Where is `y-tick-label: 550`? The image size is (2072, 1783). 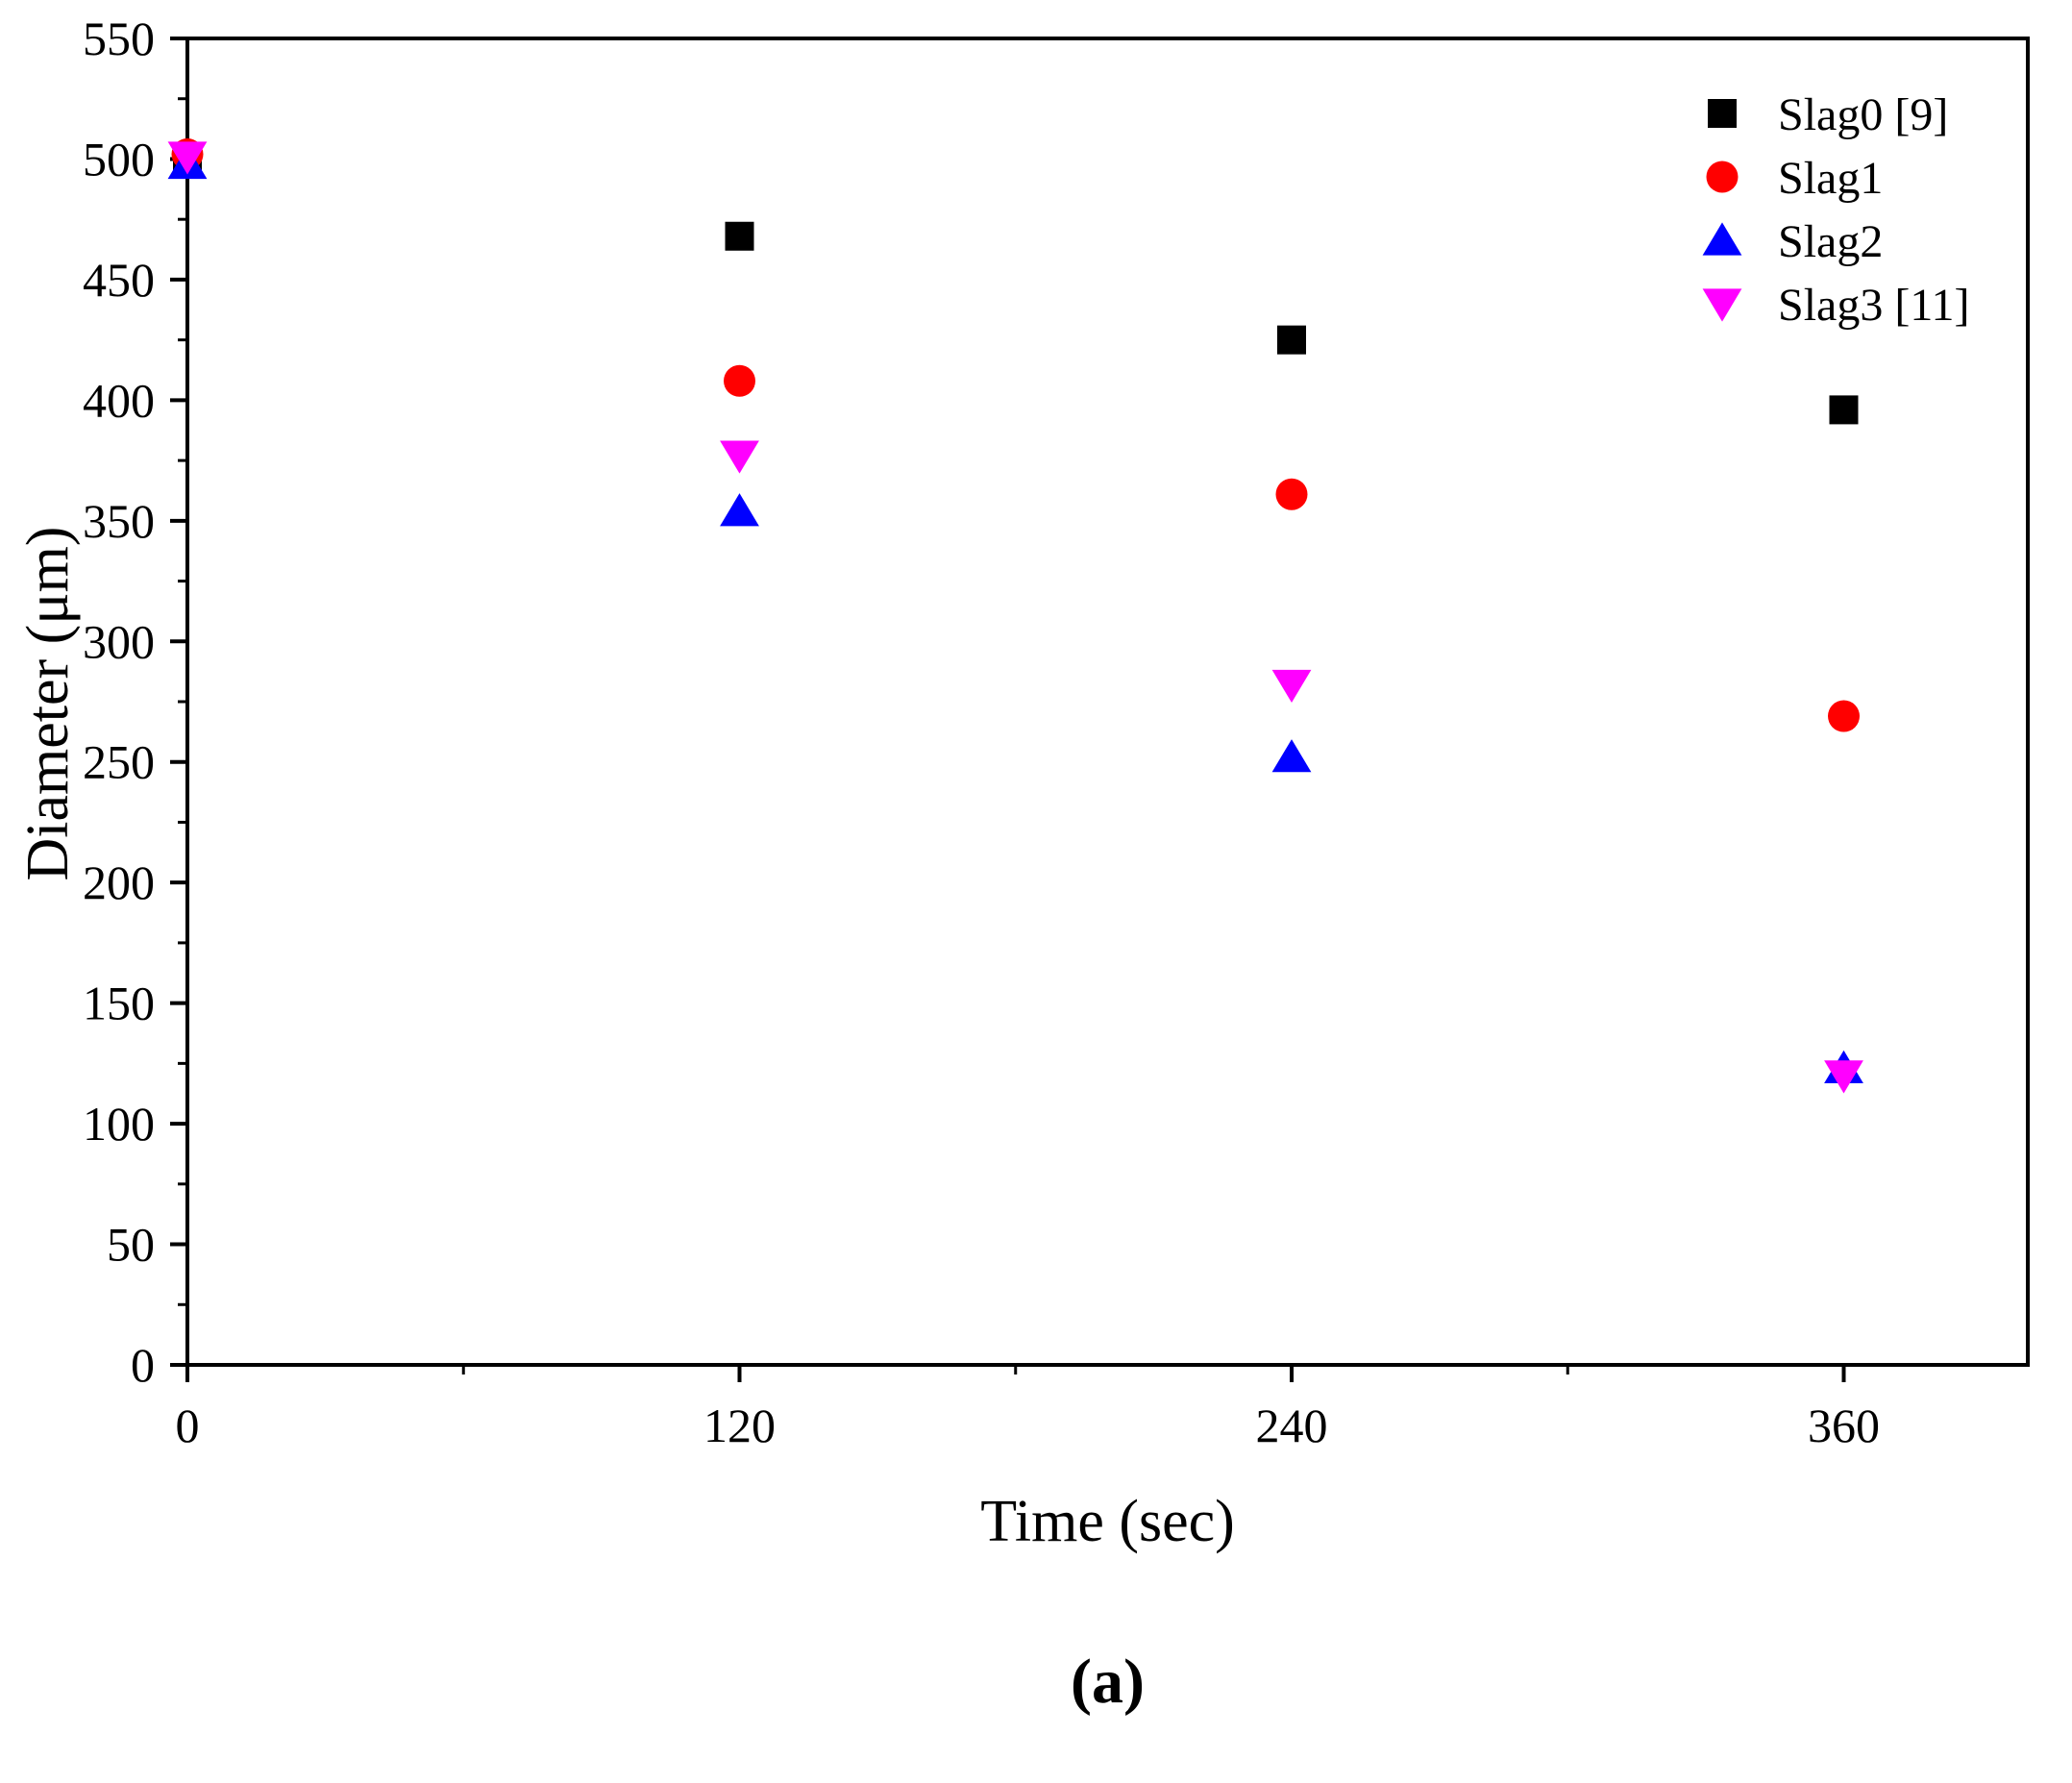
y-tick-label: 550 is located at coordinates (119, 38).